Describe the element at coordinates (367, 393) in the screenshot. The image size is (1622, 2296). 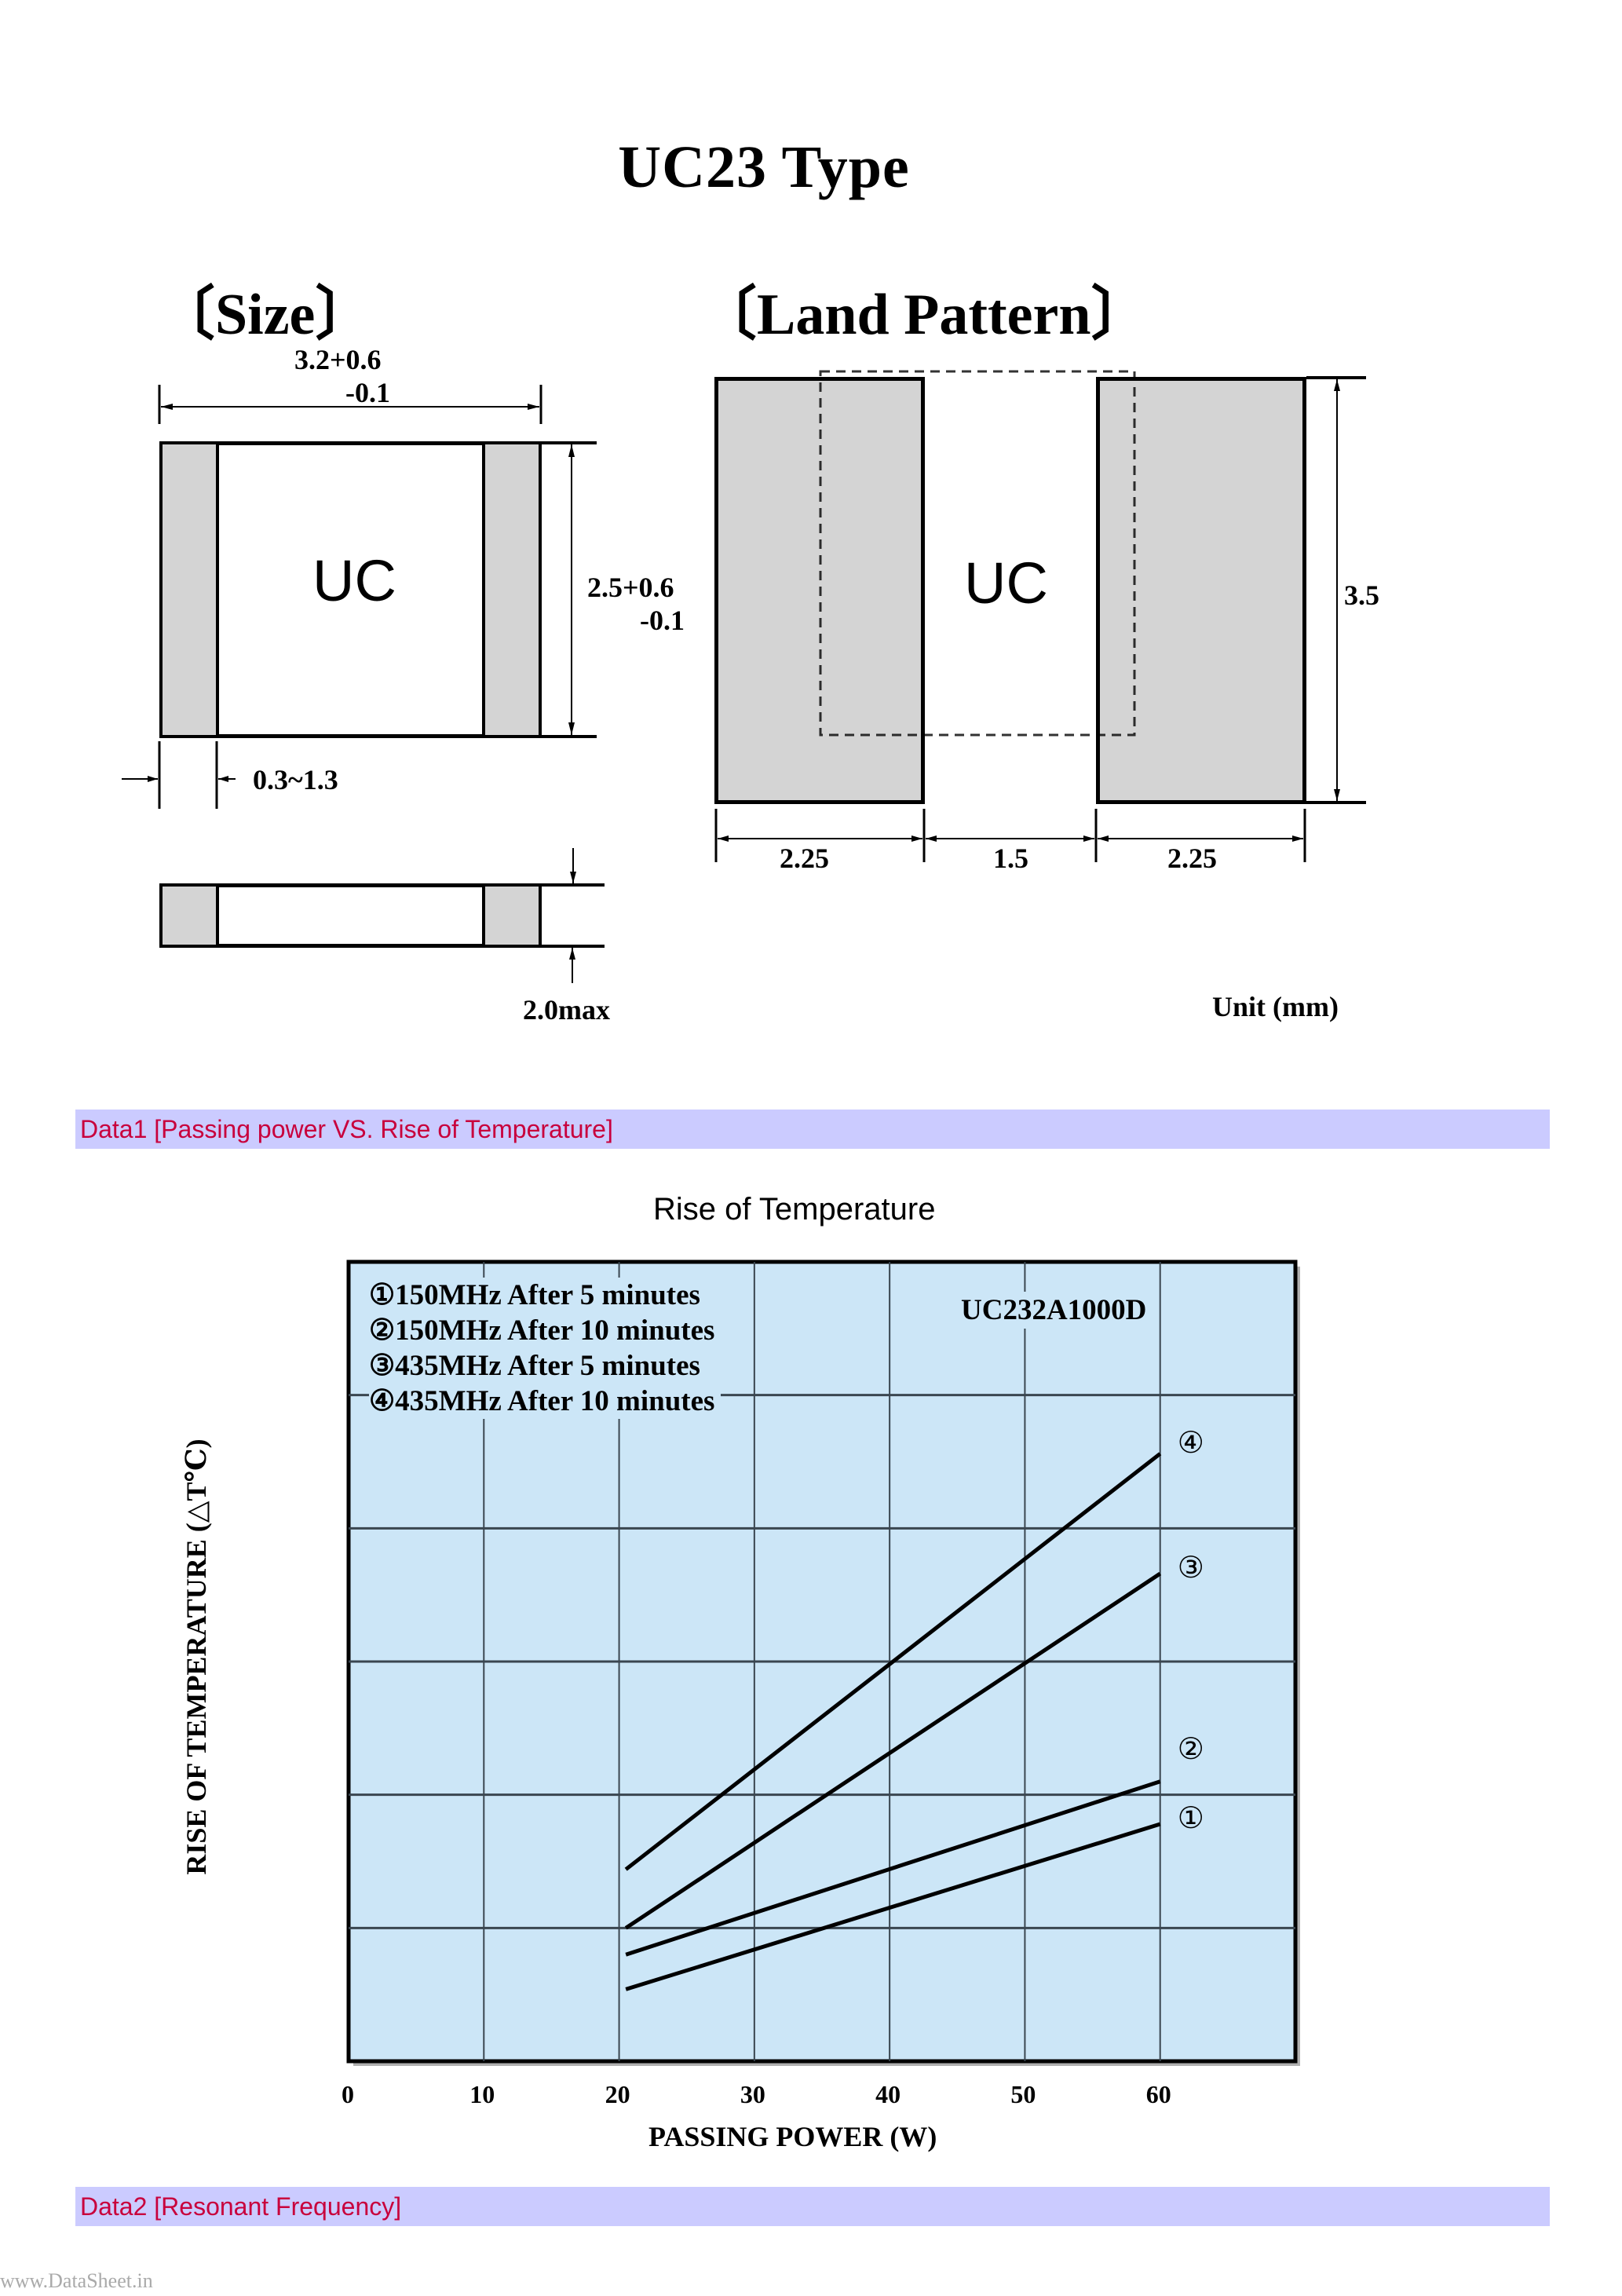
I see `length-dimension-minus: -0.1` at that location.